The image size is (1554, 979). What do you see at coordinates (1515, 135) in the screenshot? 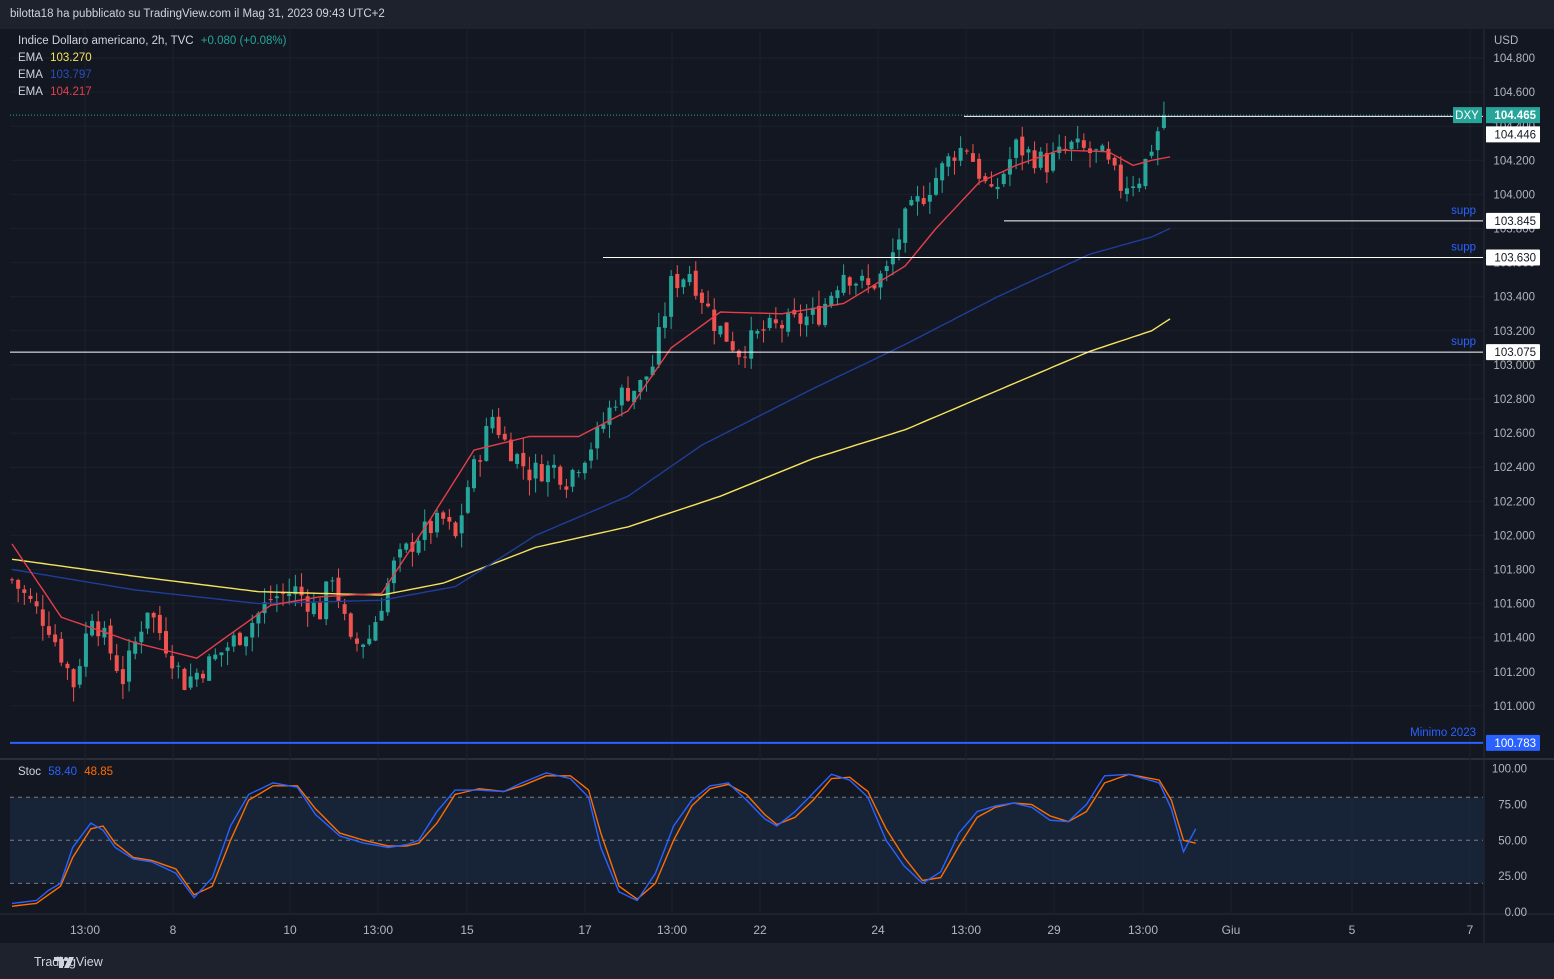
I see `line-price-tag-text: 104.446` at bounding box center [1515, 135].